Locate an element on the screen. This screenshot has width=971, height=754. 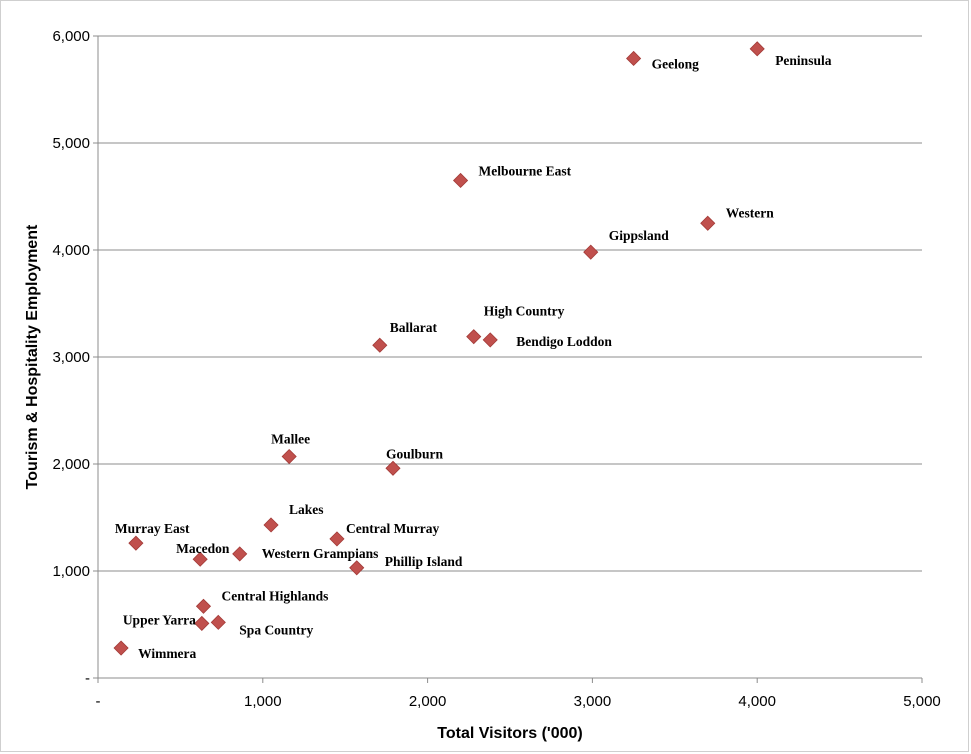
point-label: Goulburn is located at coordinates (415, 453).